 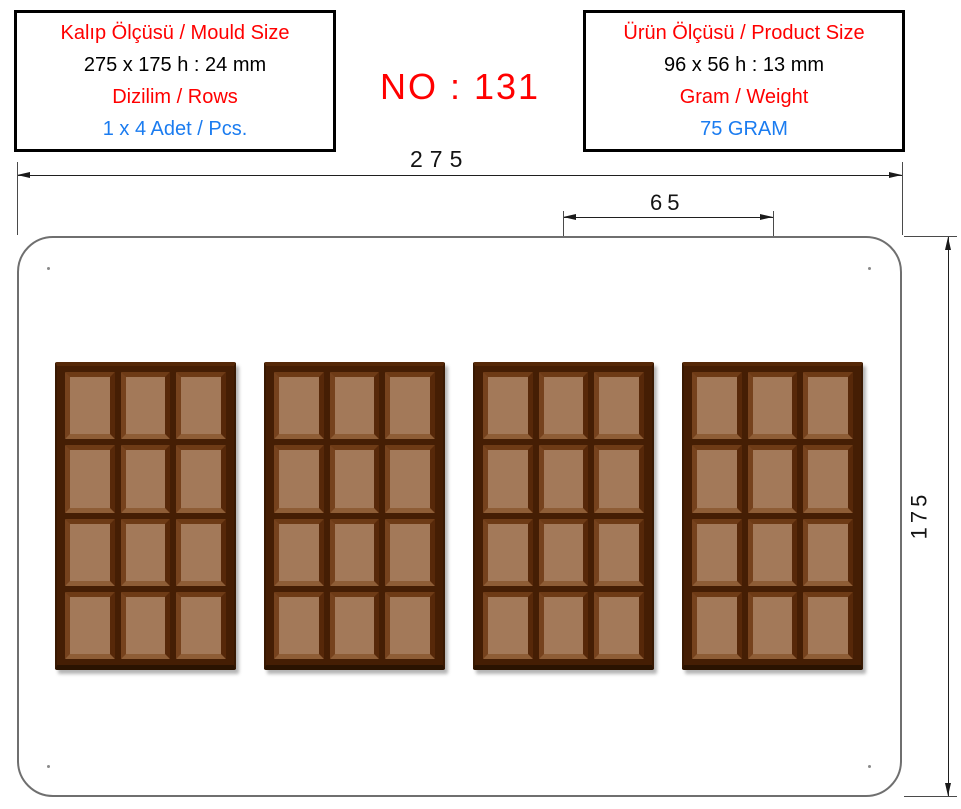 What do you see at coordinates (947, 243) in the screenshot?
I see `arrow-up-icon` at bounding box center [947, 243].